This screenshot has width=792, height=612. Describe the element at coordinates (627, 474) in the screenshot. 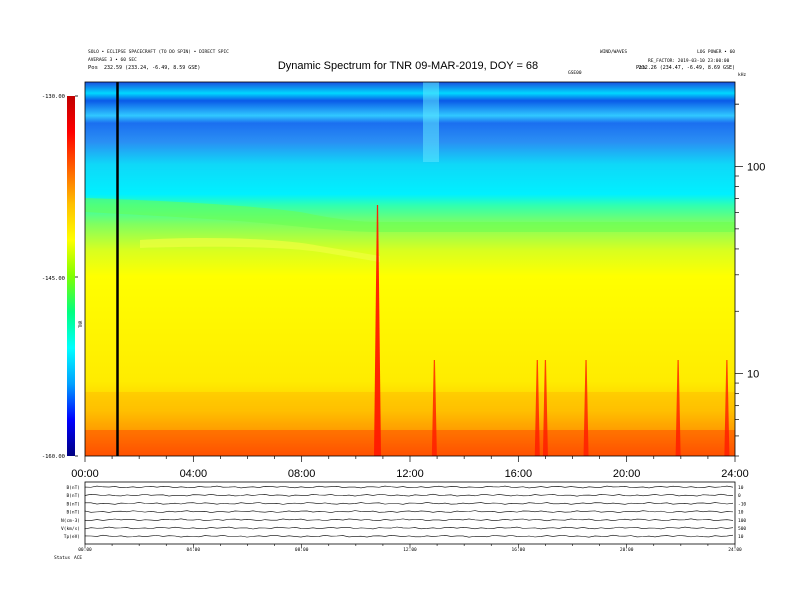

I see `x-tick-label-5: 20:00` at that location.